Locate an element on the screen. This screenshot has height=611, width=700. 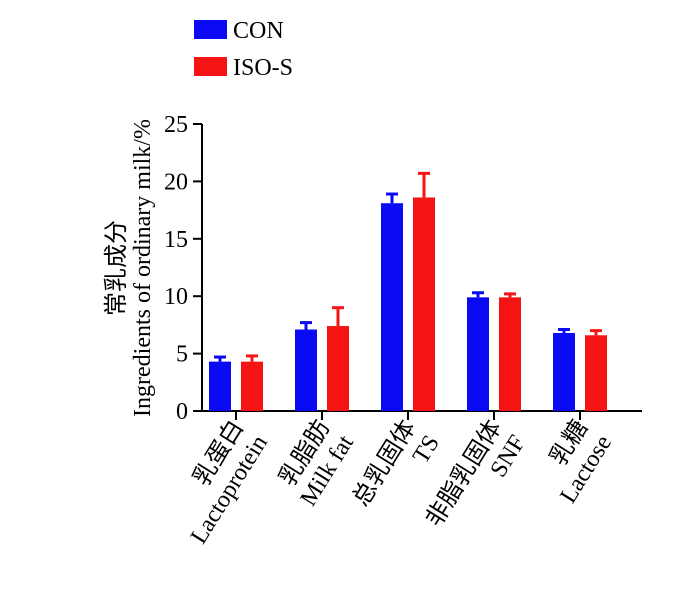
legend-swatch-iso-s is located at coordinates (210, 66).